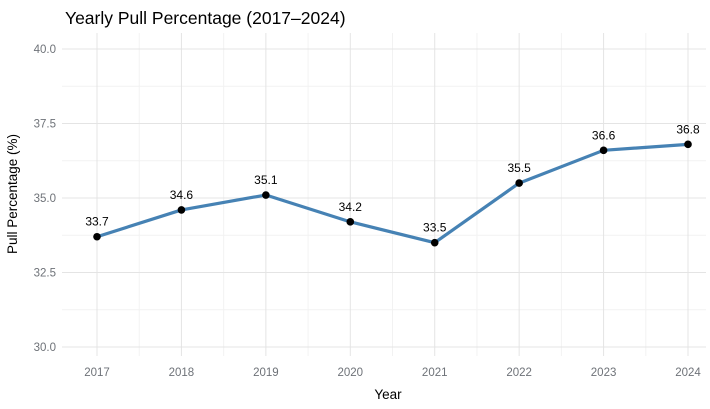 Image resolution: width=710 pixels, height=409 pixels. I want to click on point-label: 34.2, so click(351, 207).